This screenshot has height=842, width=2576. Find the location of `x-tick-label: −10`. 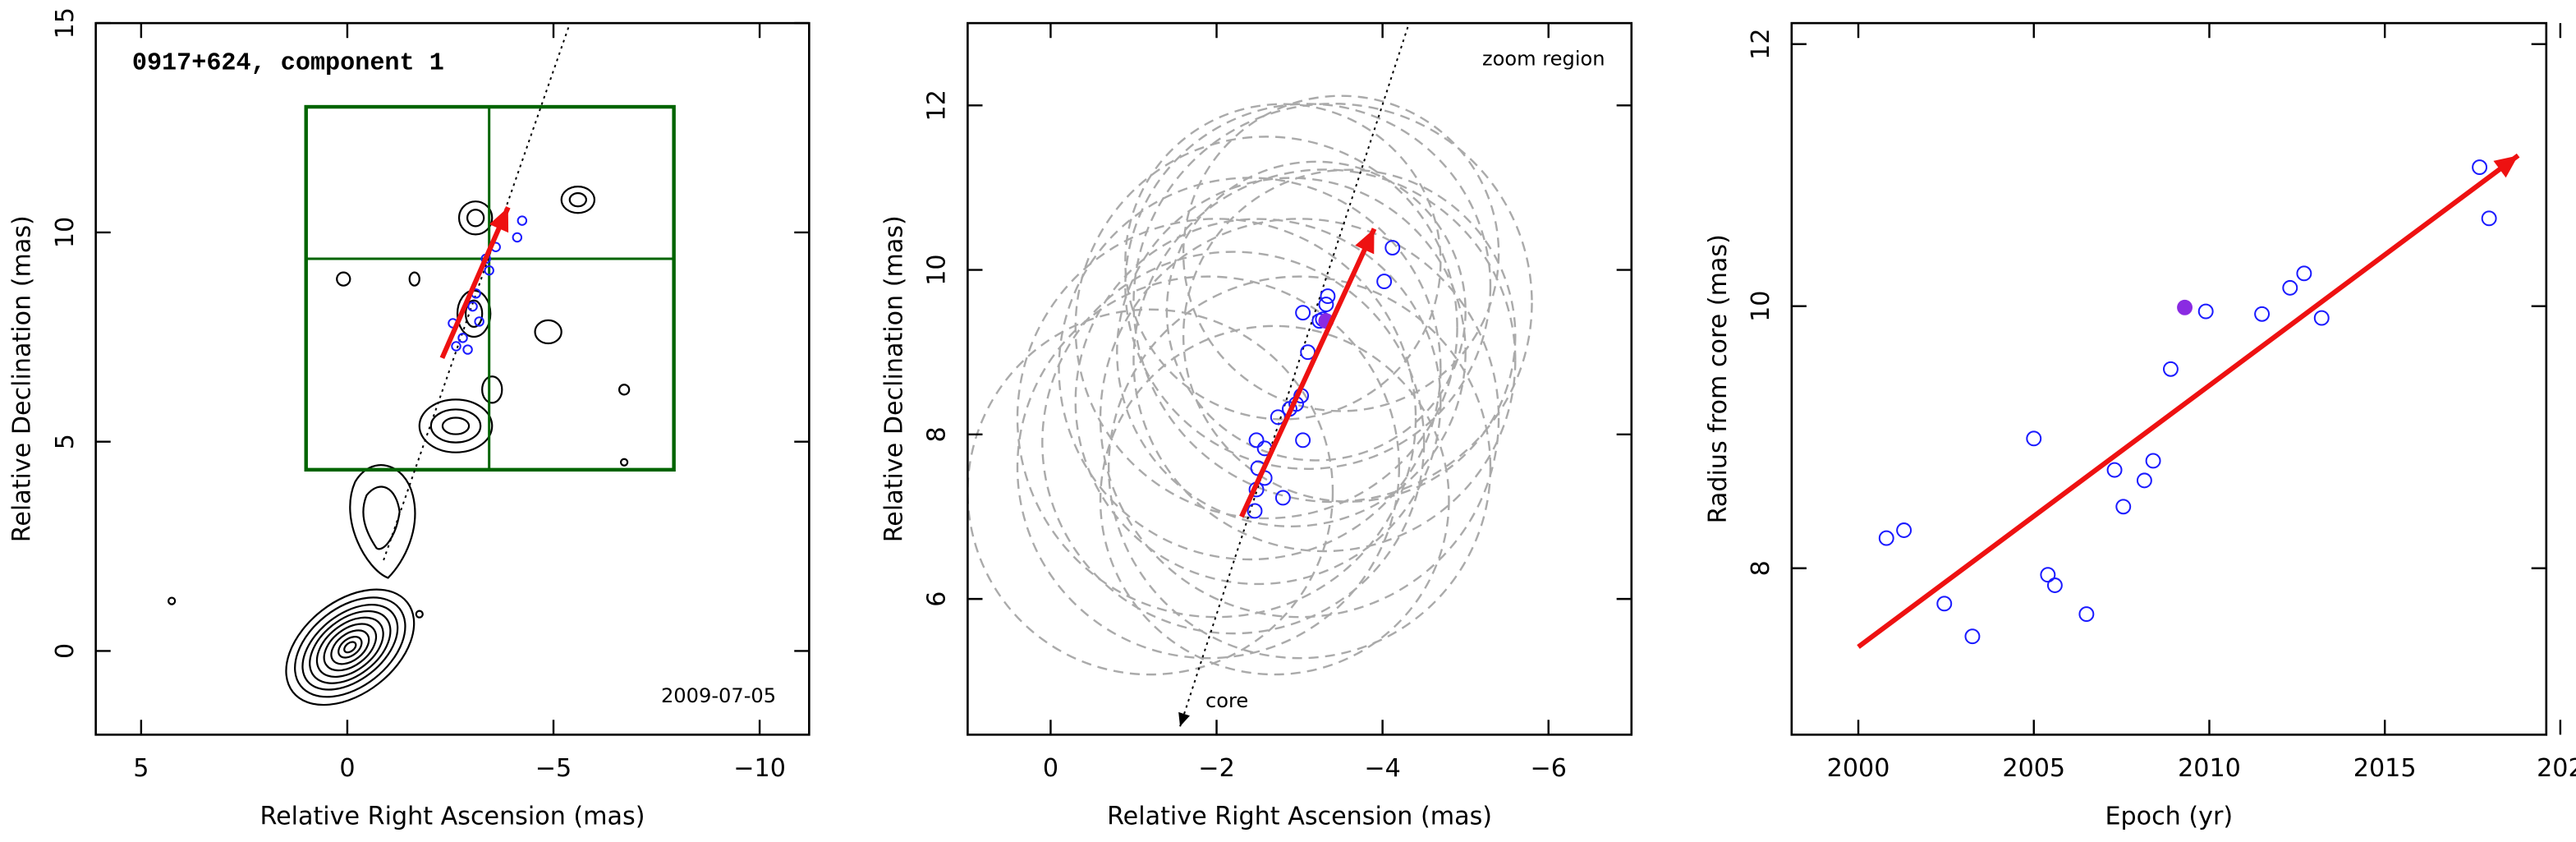

x-tick-label: −10 is located at coordinates (759, 768).